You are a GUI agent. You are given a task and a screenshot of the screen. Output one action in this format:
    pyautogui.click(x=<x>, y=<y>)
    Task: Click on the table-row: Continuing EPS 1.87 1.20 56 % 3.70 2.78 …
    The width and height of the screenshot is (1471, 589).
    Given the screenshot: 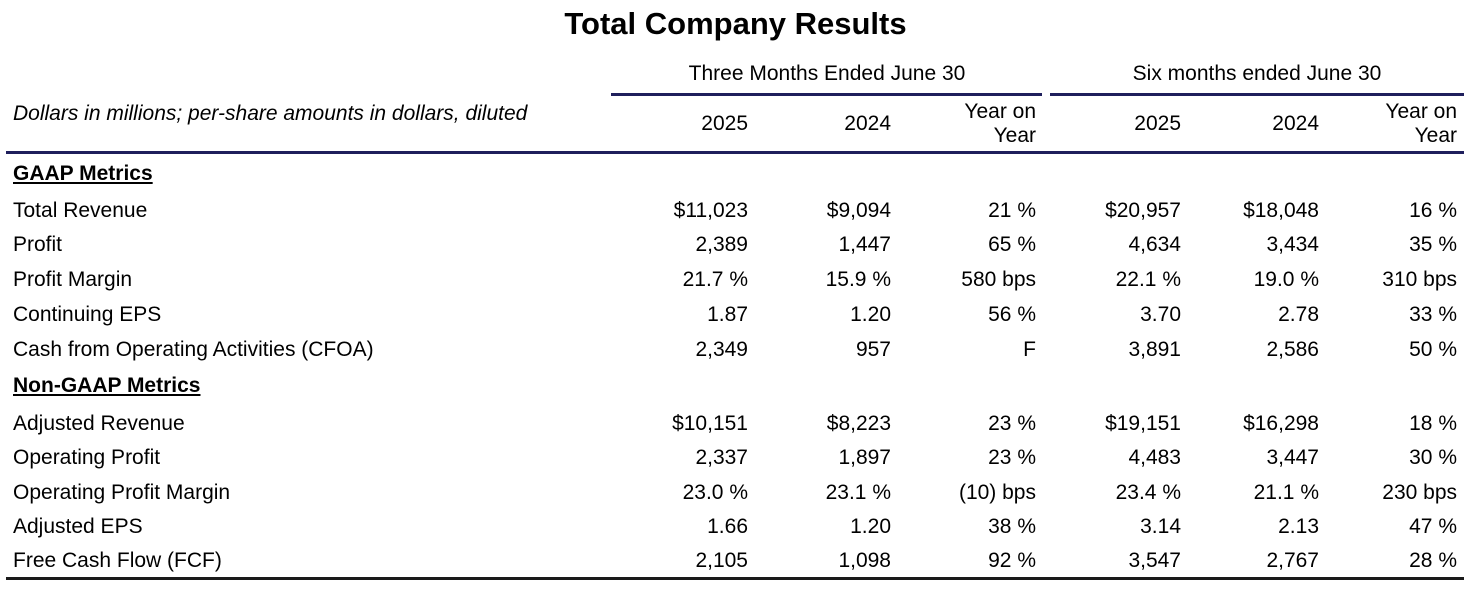 What is the action you would take?
    pyautogui.click(x=735, y=320)
    